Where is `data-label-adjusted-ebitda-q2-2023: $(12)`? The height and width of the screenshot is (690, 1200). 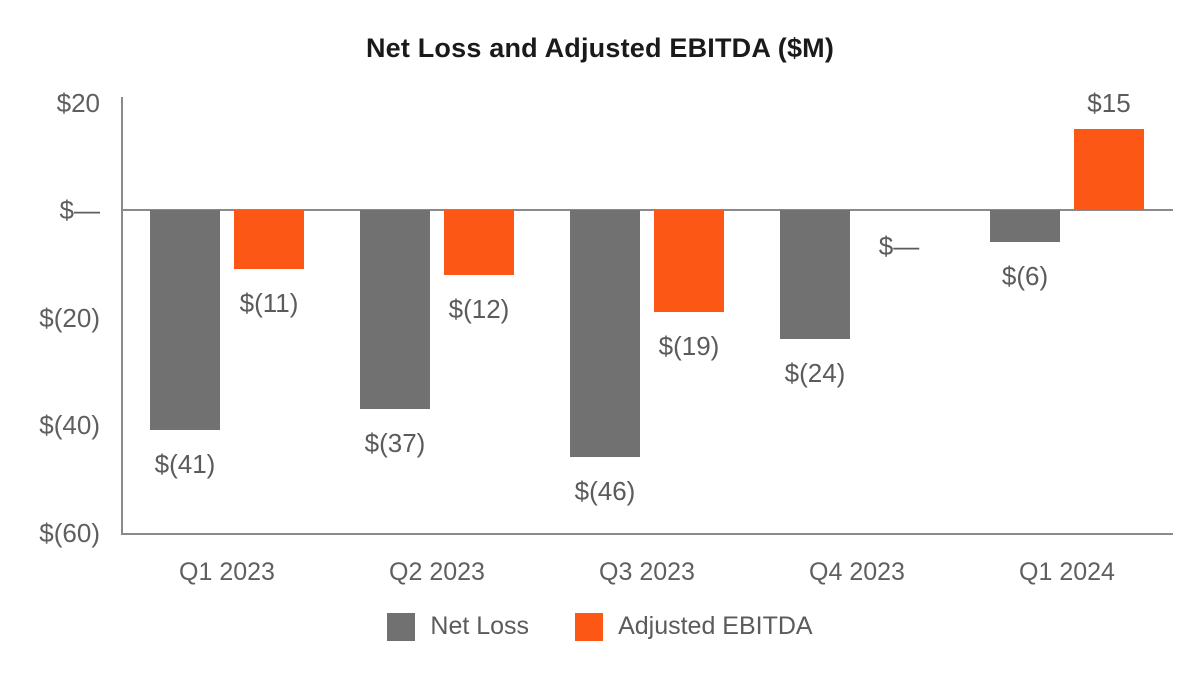
data-label-adjusted-ebitda-q2-2023: $(12) is located at coordinates (479, 308).